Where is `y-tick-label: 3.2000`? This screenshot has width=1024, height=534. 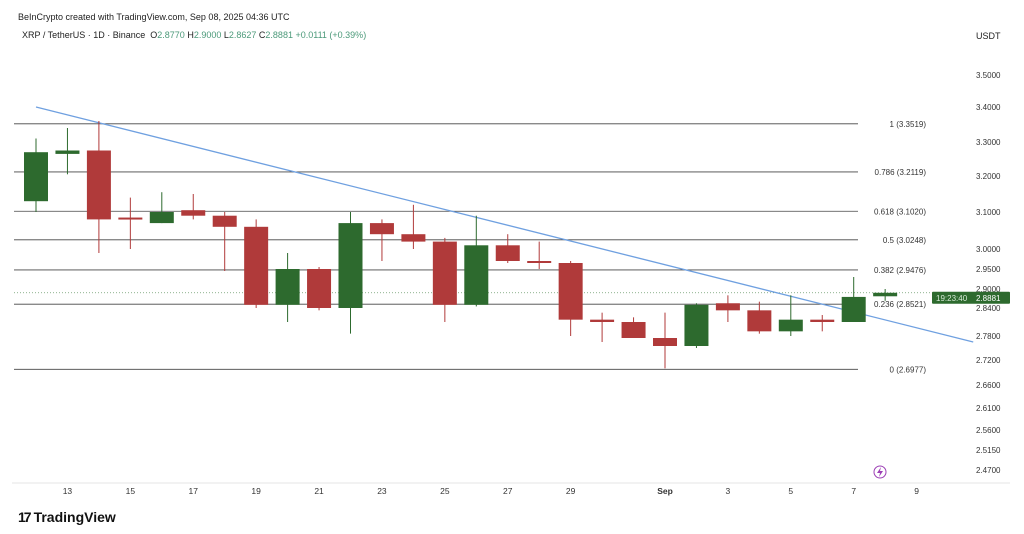 y-tick-label: 3.2000 is located at coordinates (988, 176).